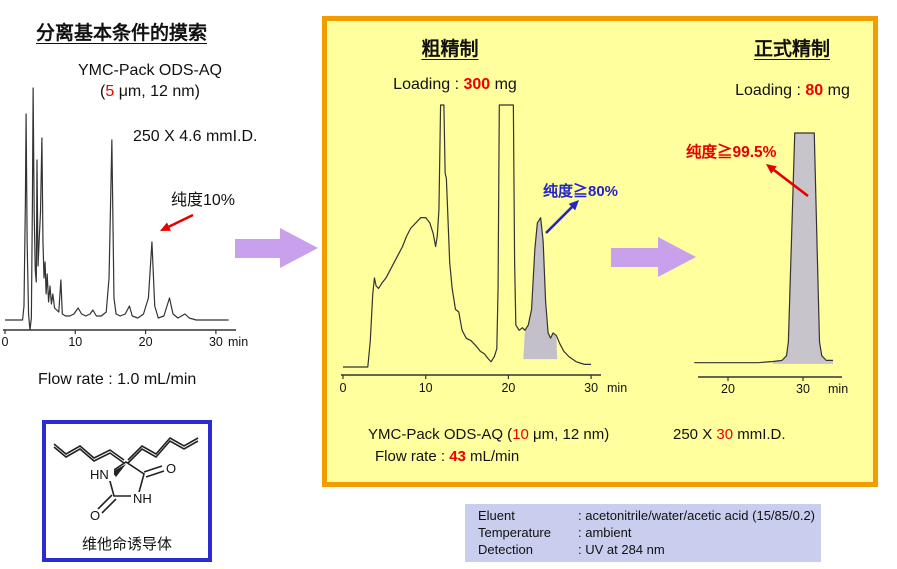 The height and width of the screenshot is (569, 897). Describe the element at coordinates (117, 379) in the screenshot. I see `flow-rate-left: Flow rate : 1.0 mL/min` at that location.